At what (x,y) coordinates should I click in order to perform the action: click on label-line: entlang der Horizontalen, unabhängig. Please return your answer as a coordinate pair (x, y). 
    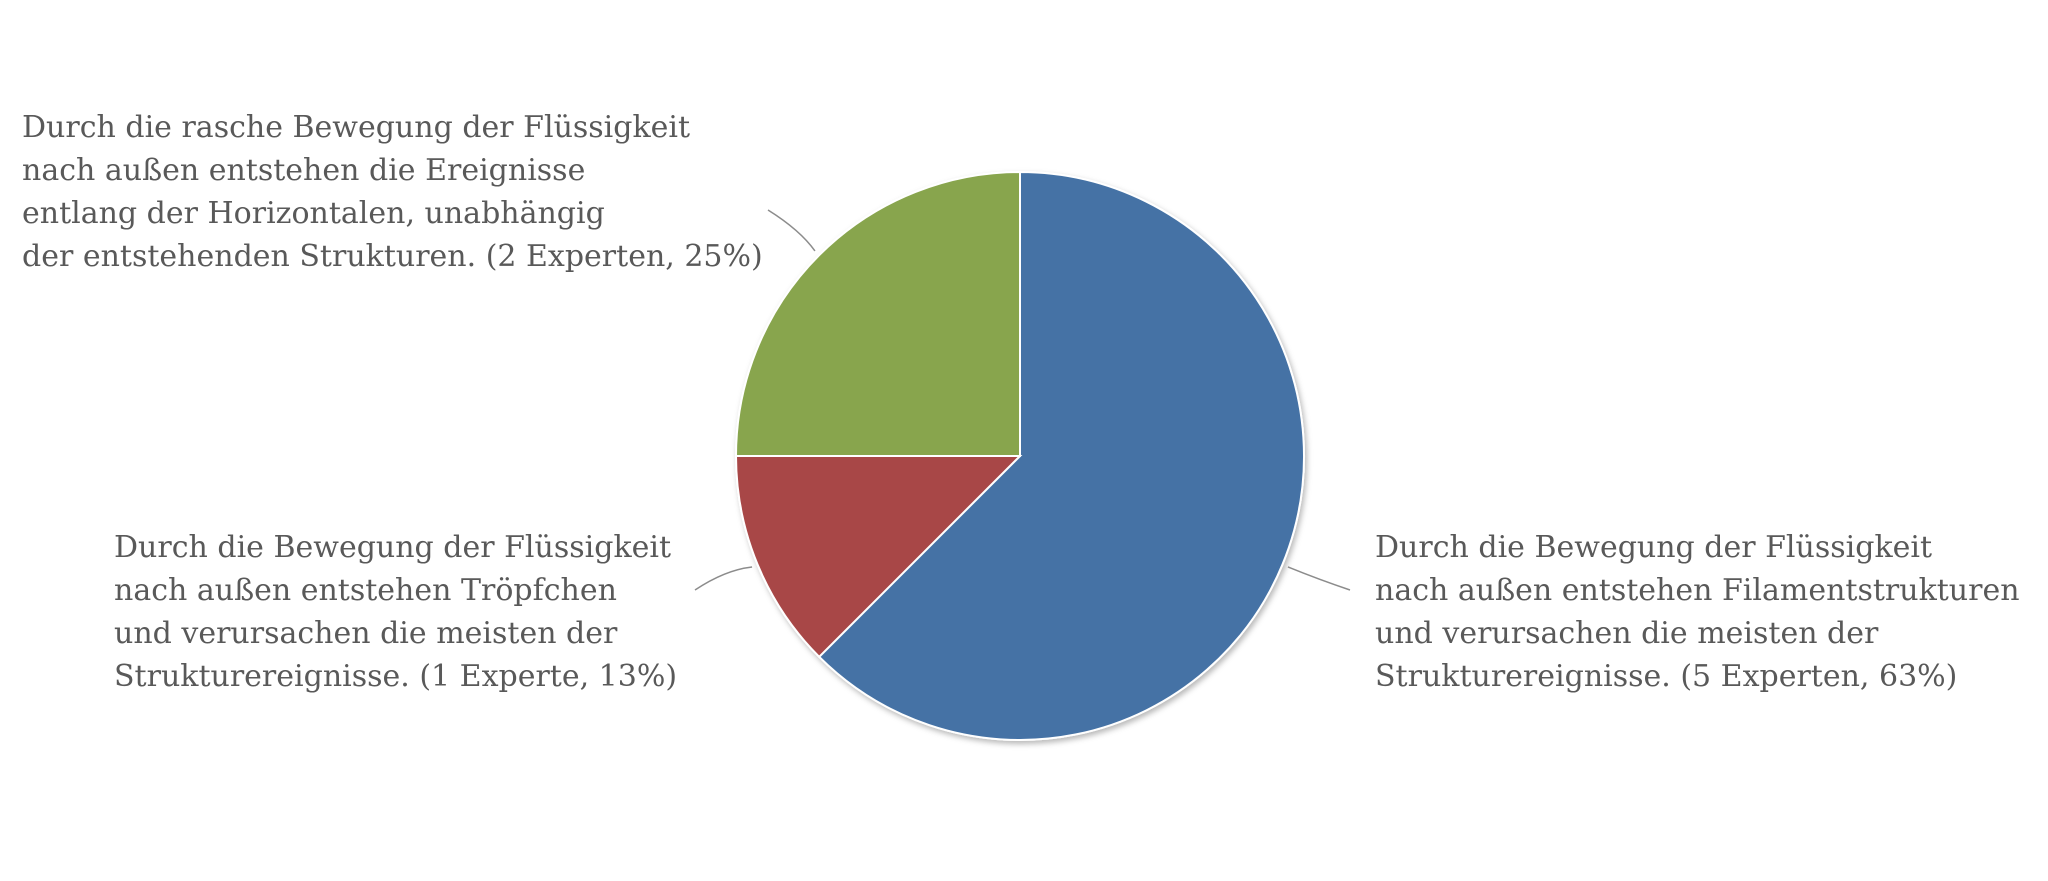
    Looking at the image, I should click on (313, 213).